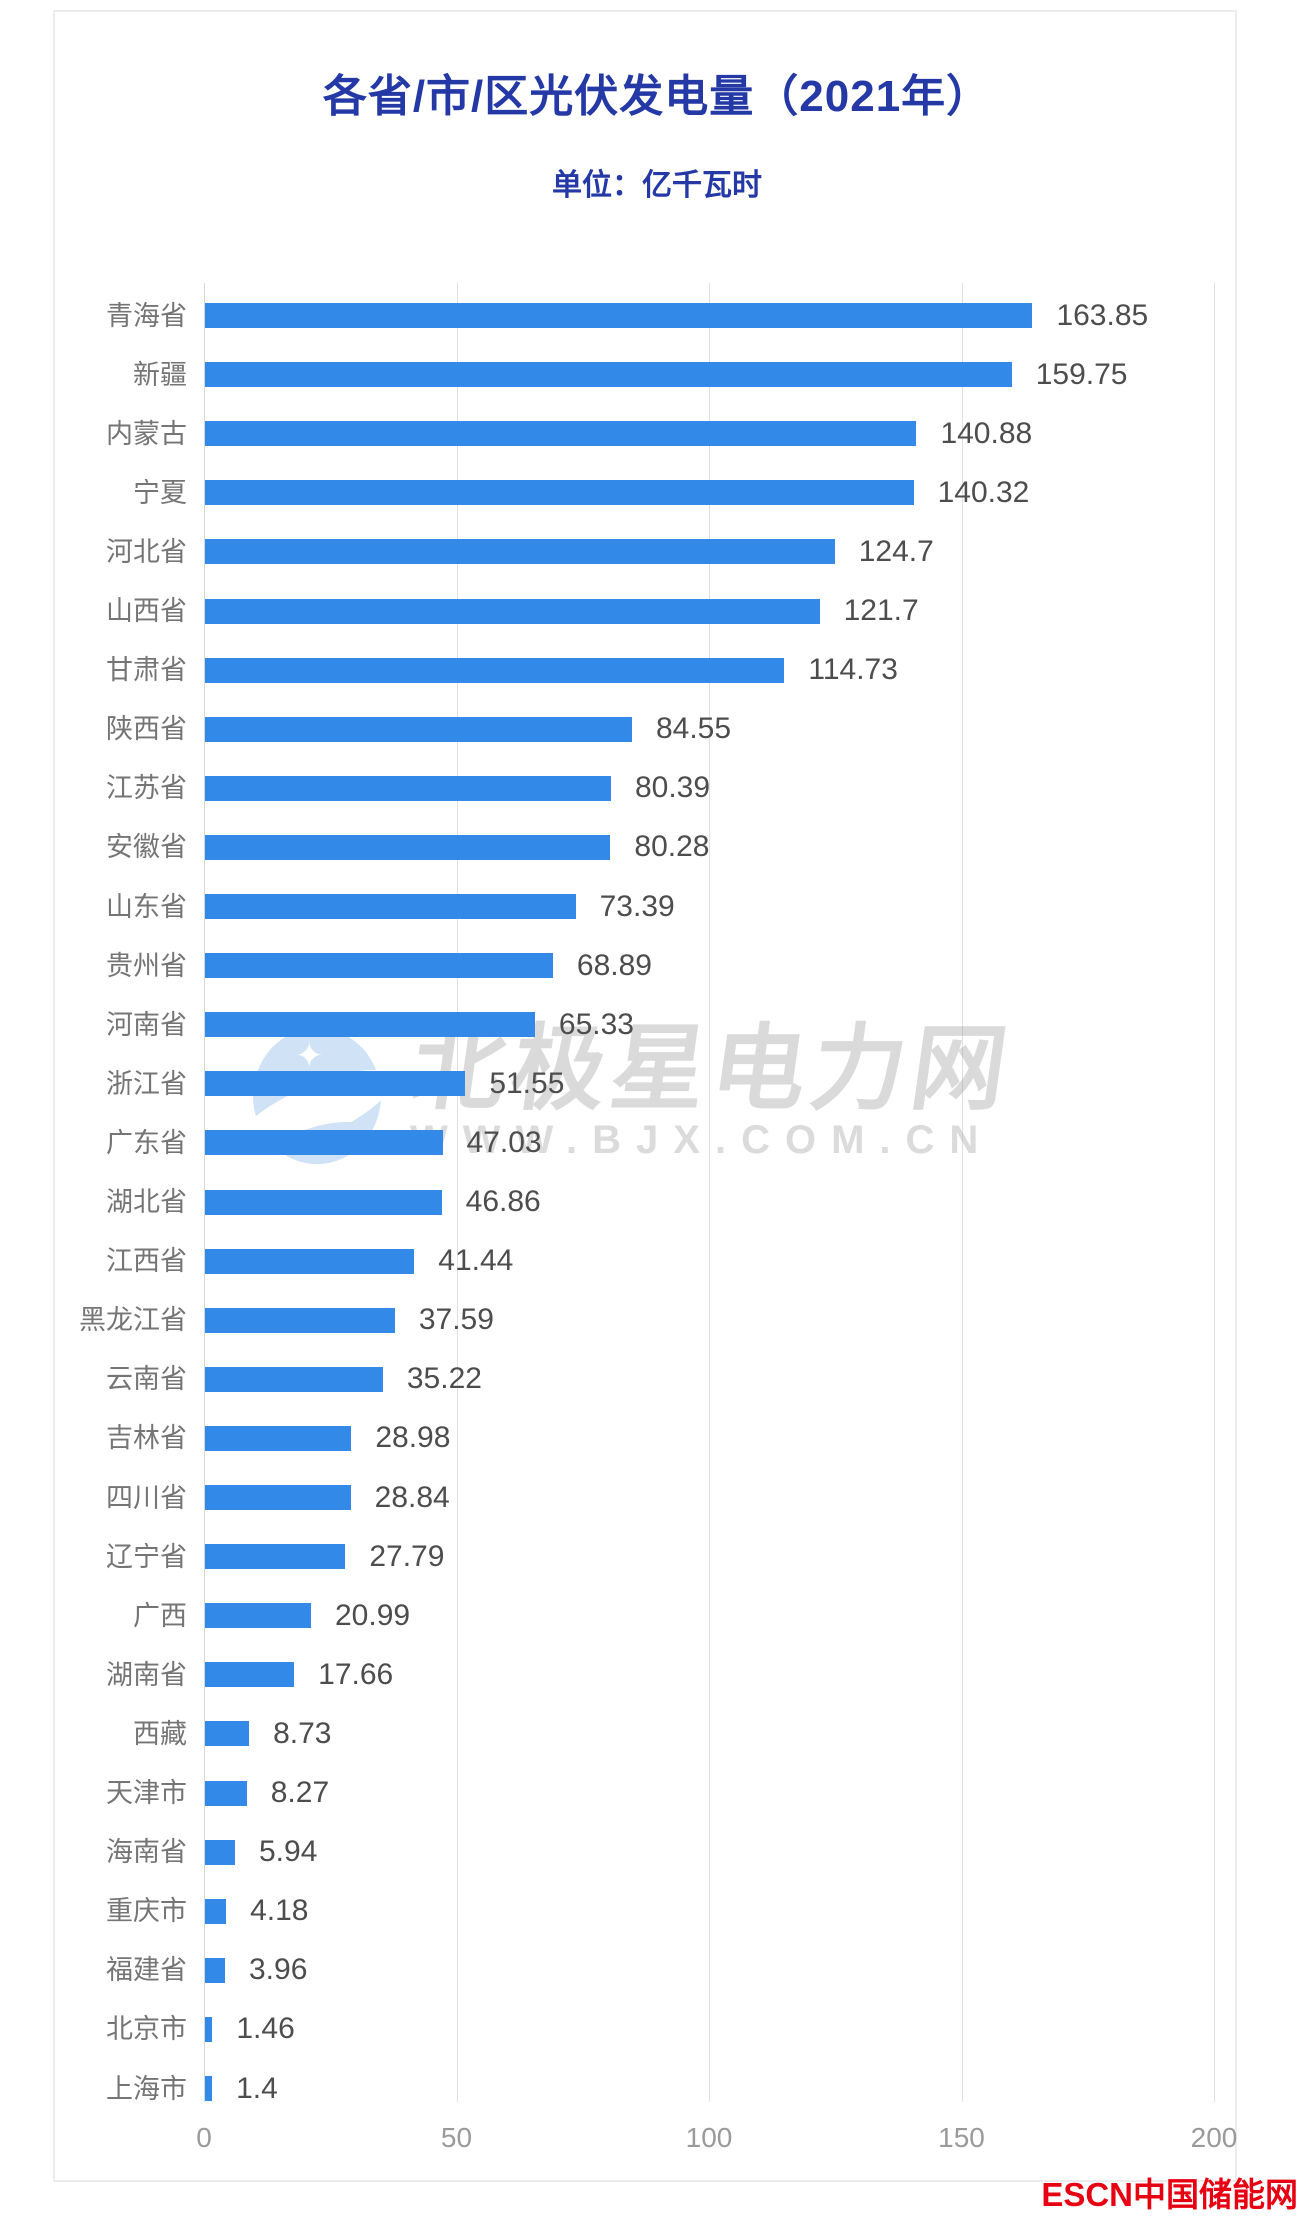  I want to click on value-label: 68.89, so click(614, 965).